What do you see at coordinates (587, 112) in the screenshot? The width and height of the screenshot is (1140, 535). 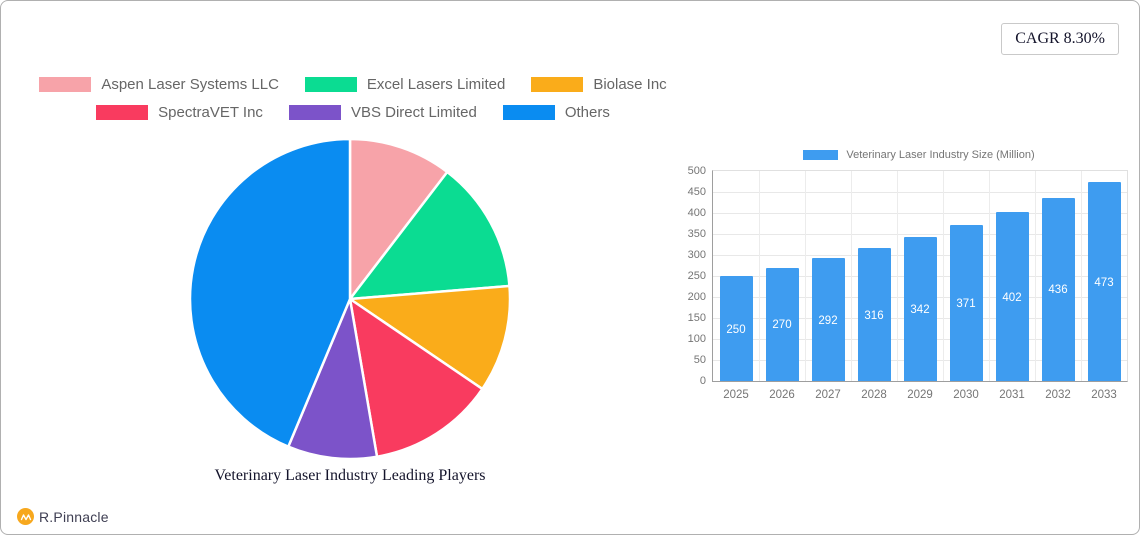 I see `legend-label: Others` at bounding box center [587, 112].